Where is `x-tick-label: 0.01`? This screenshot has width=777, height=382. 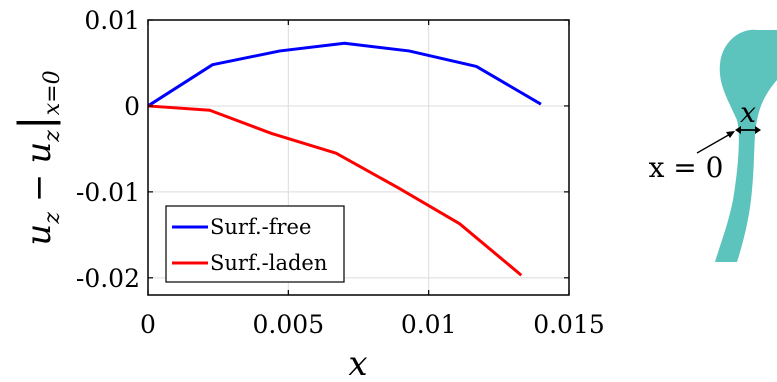 x-tick-label: 0.01 is located at coordinates (429, 324).